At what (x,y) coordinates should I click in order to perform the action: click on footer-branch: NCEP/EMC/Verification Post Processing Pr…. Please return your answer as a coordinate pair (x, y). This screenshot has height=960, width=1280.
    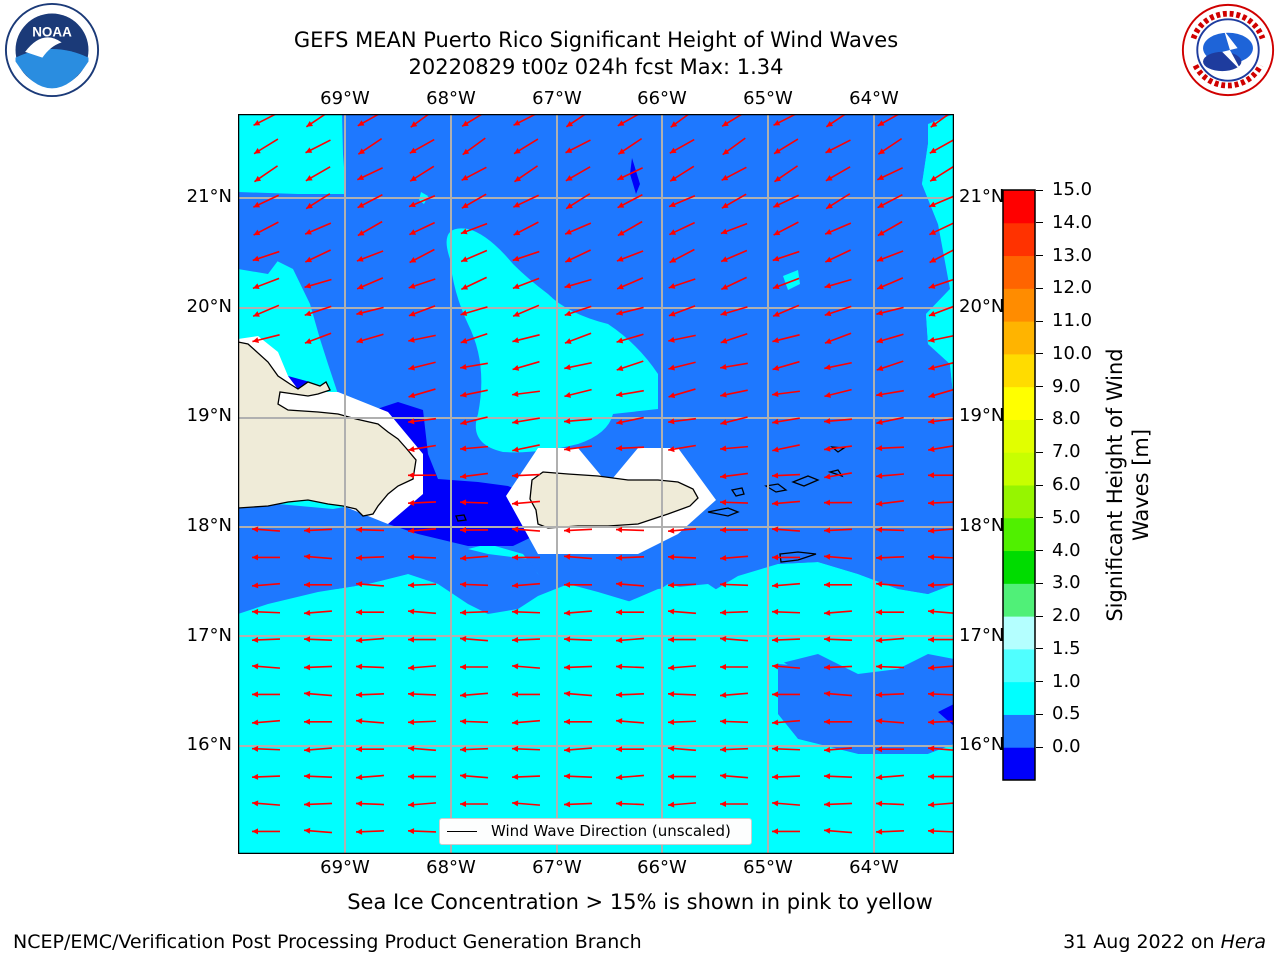
    Looking at the image, I should click on (327, 942).